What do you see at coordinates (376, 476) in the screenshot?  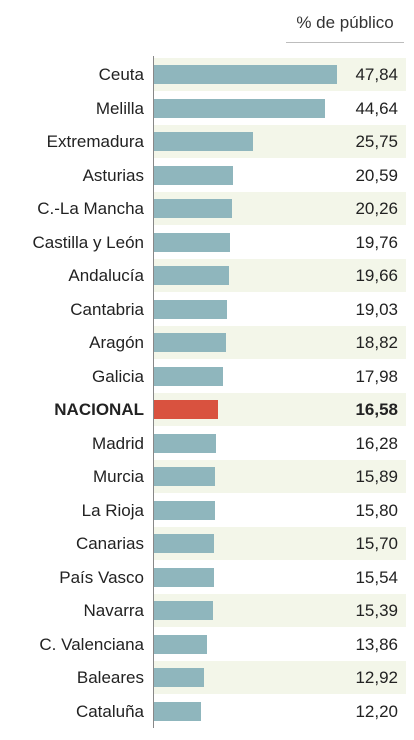 I see `value-label: 15,89` at bounding box center [376, 476].